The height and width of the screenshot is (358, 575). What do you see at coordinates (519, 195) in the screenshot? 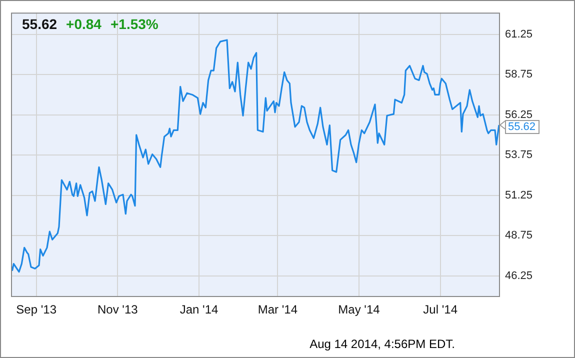
I see `y-tick-label: 51.25` at bounding box center [519, 195].